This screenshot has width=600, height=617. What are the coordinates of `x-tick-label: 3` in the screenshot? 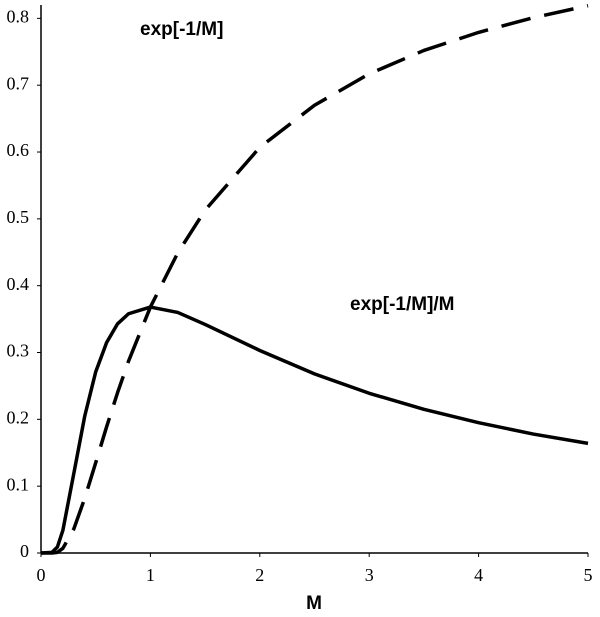 It's located at (369, 575).